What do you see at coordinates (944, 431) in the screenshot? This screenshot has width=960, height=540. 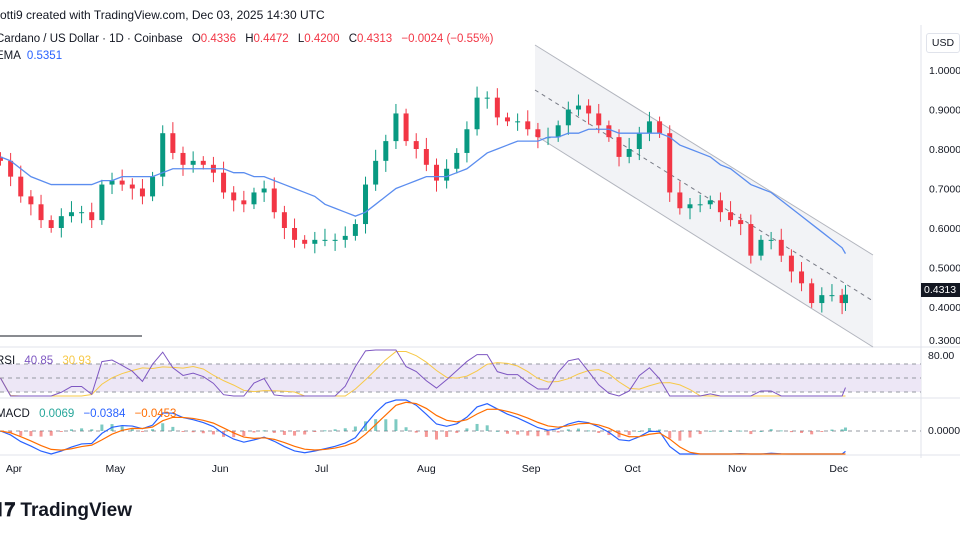 I see `macd-axis-label: 0.0000` at bounding box center [944, 431].